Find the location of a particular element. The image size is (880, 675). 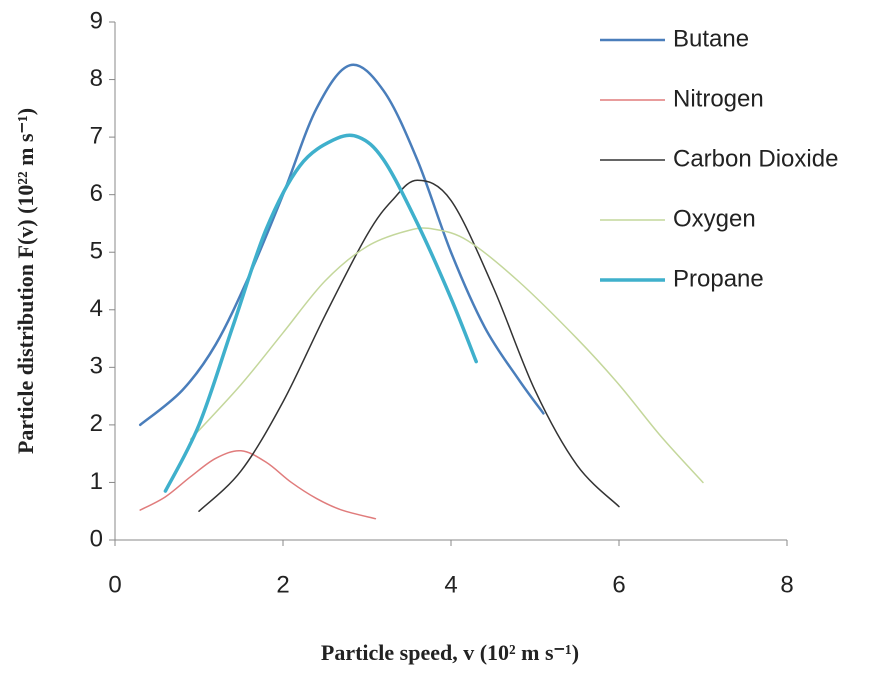

line-series is located at coordinates (258, 484).